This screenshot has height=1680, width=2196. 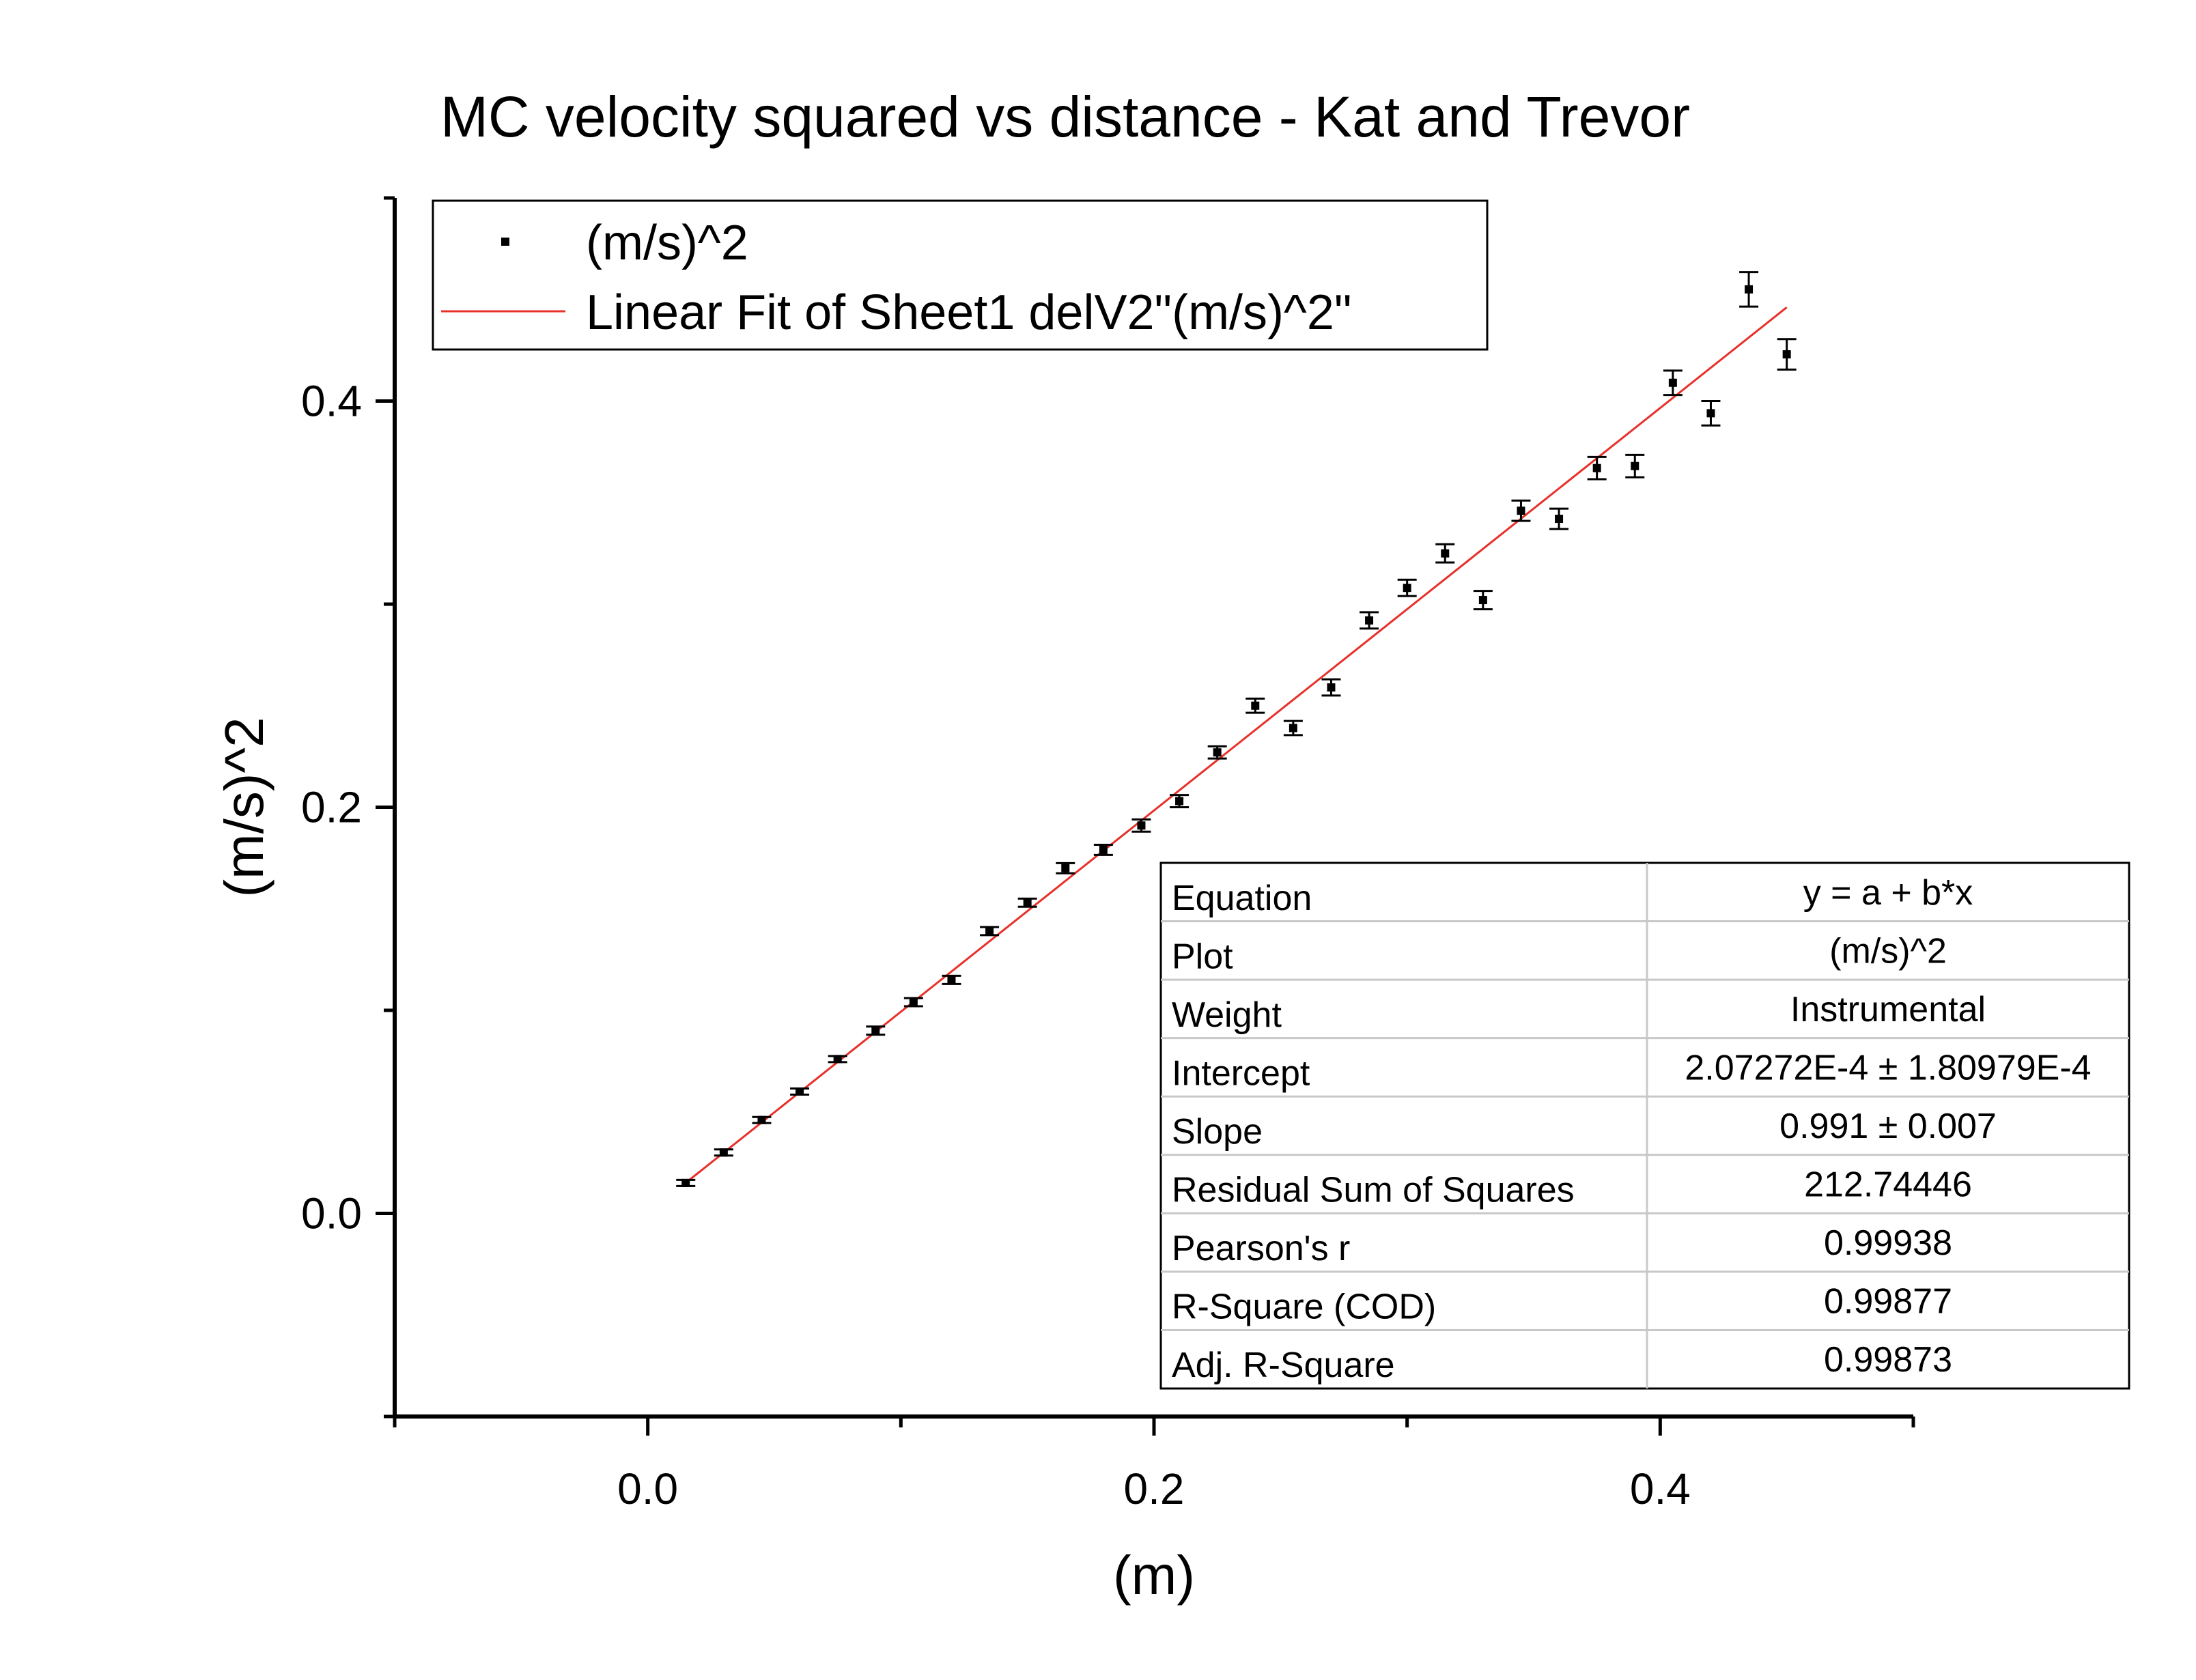 What do you see at coordinates (1304, 1307) in the screenshot?
I see `stats-table-label: R-Square (COD)` at bounding box center [1304, 1307].